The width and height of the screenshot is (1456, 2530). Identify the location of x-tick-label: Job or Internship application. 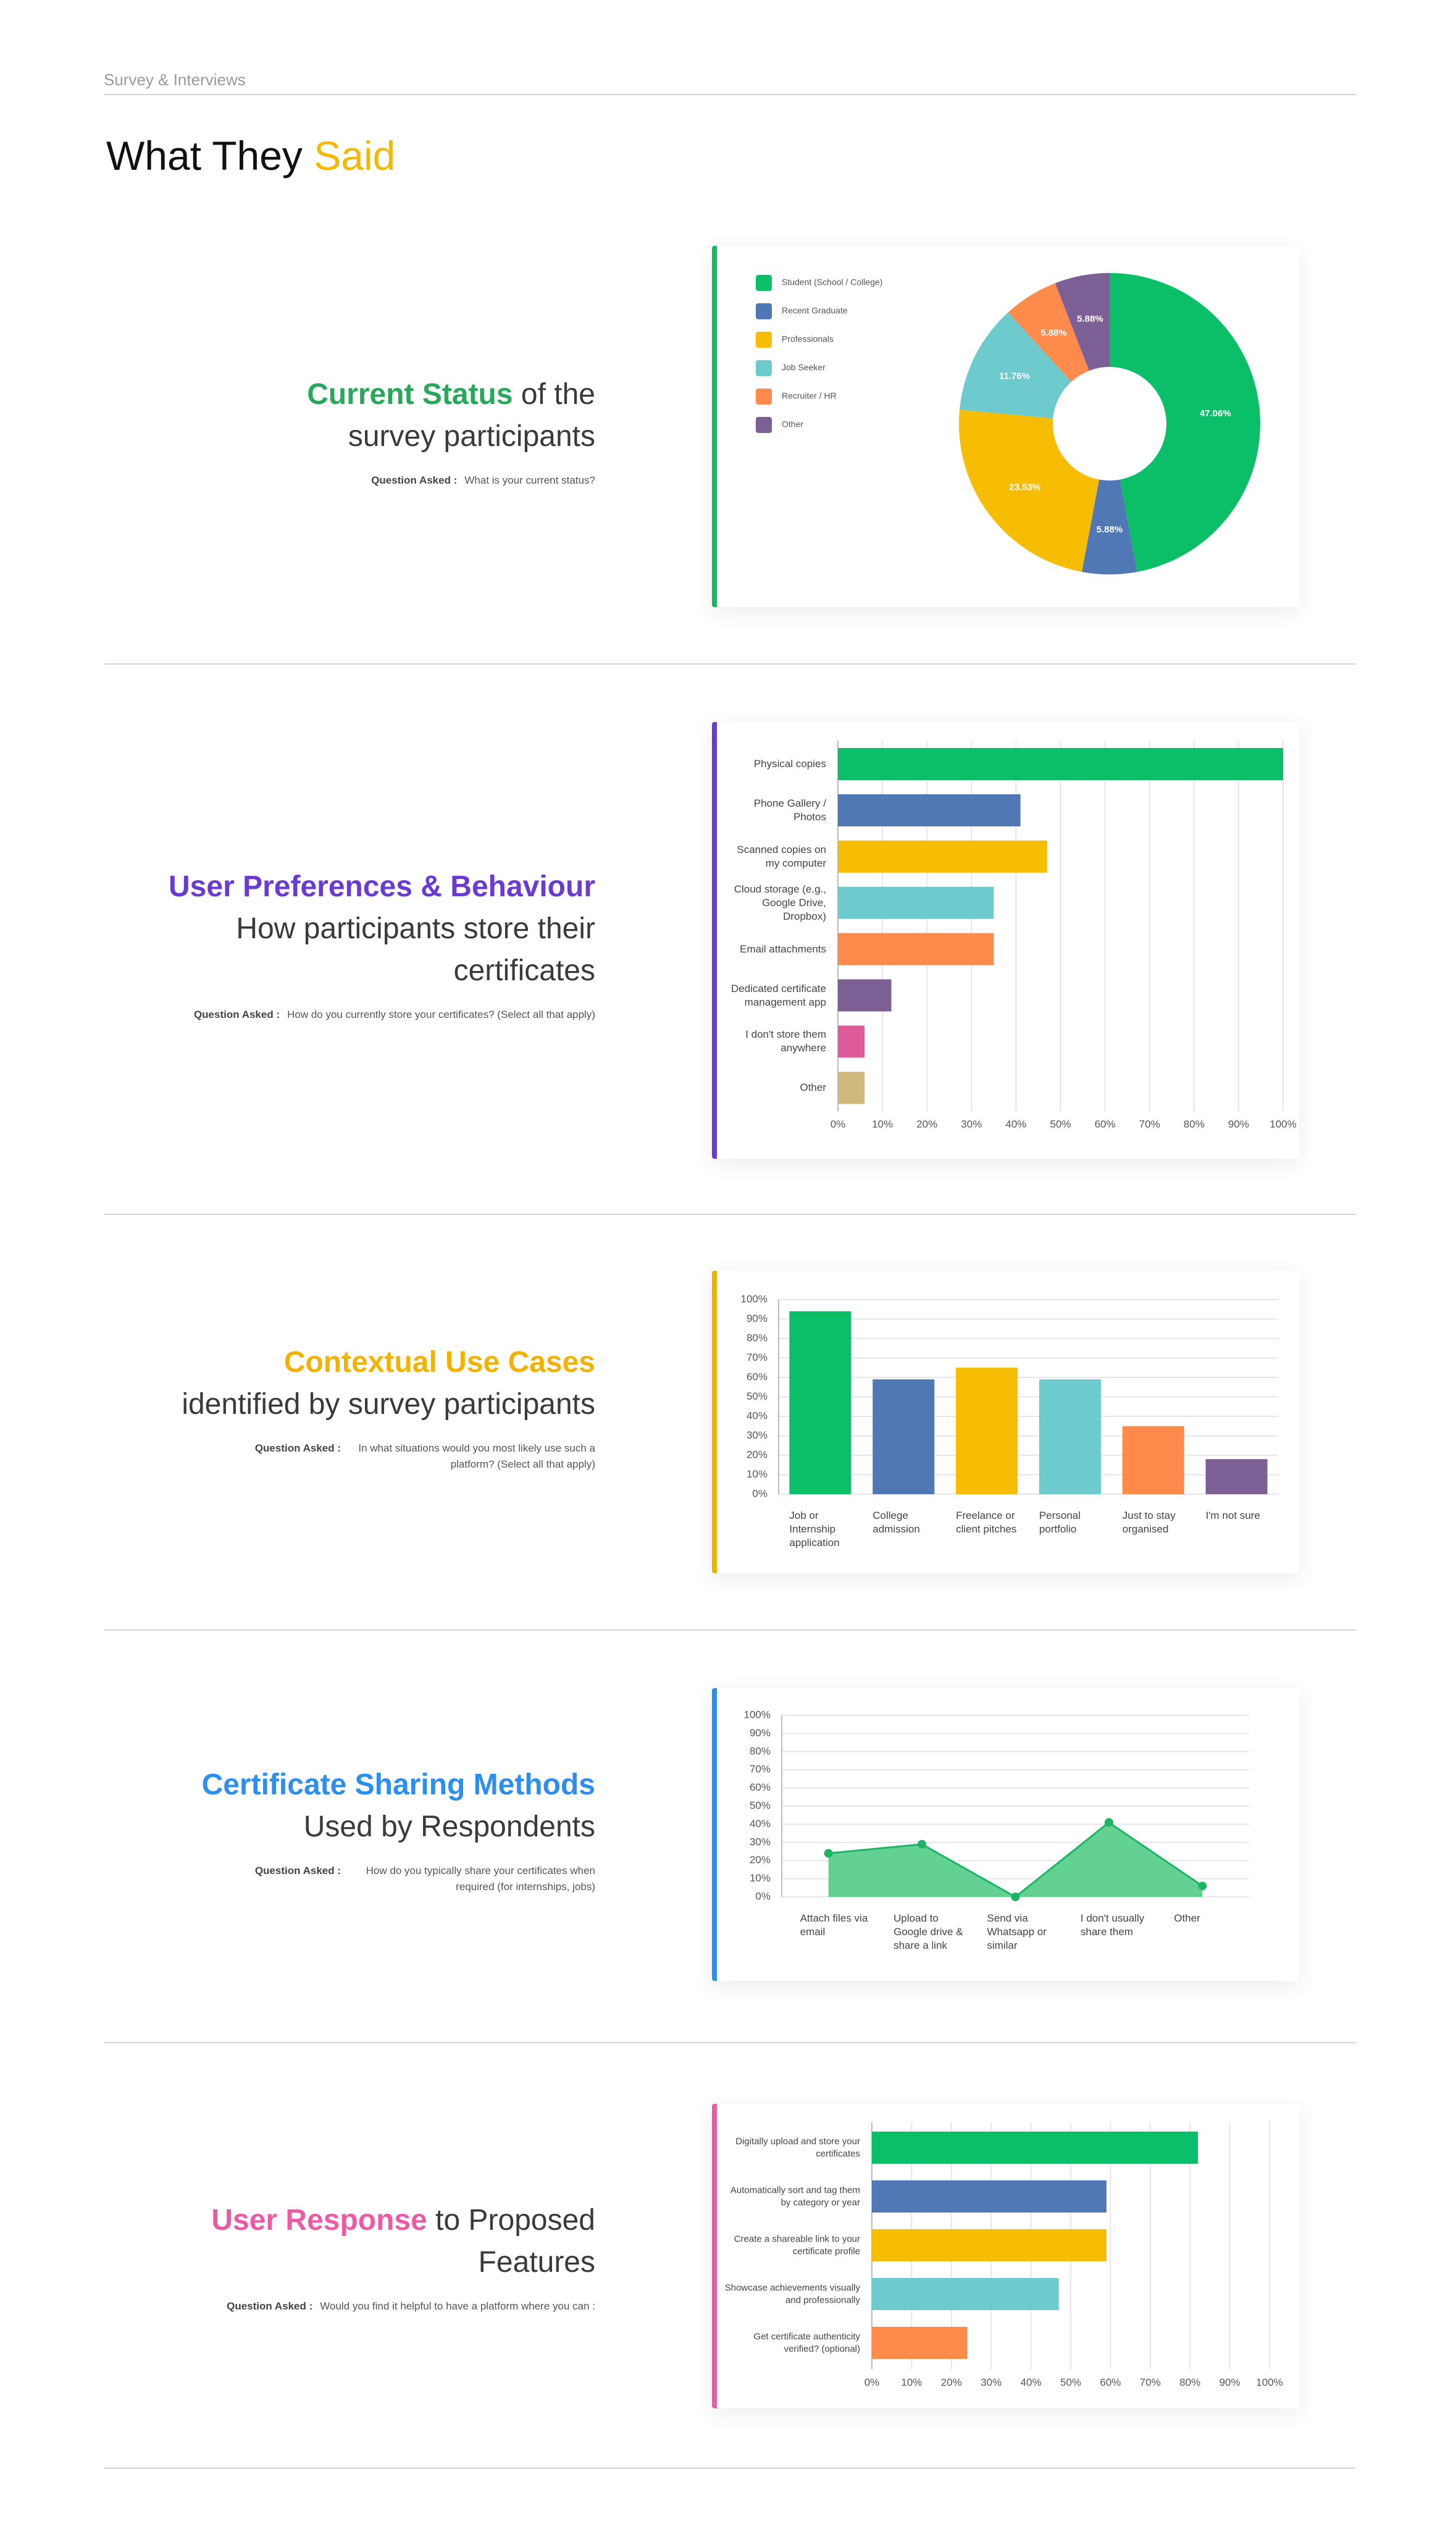
(814, 1529).